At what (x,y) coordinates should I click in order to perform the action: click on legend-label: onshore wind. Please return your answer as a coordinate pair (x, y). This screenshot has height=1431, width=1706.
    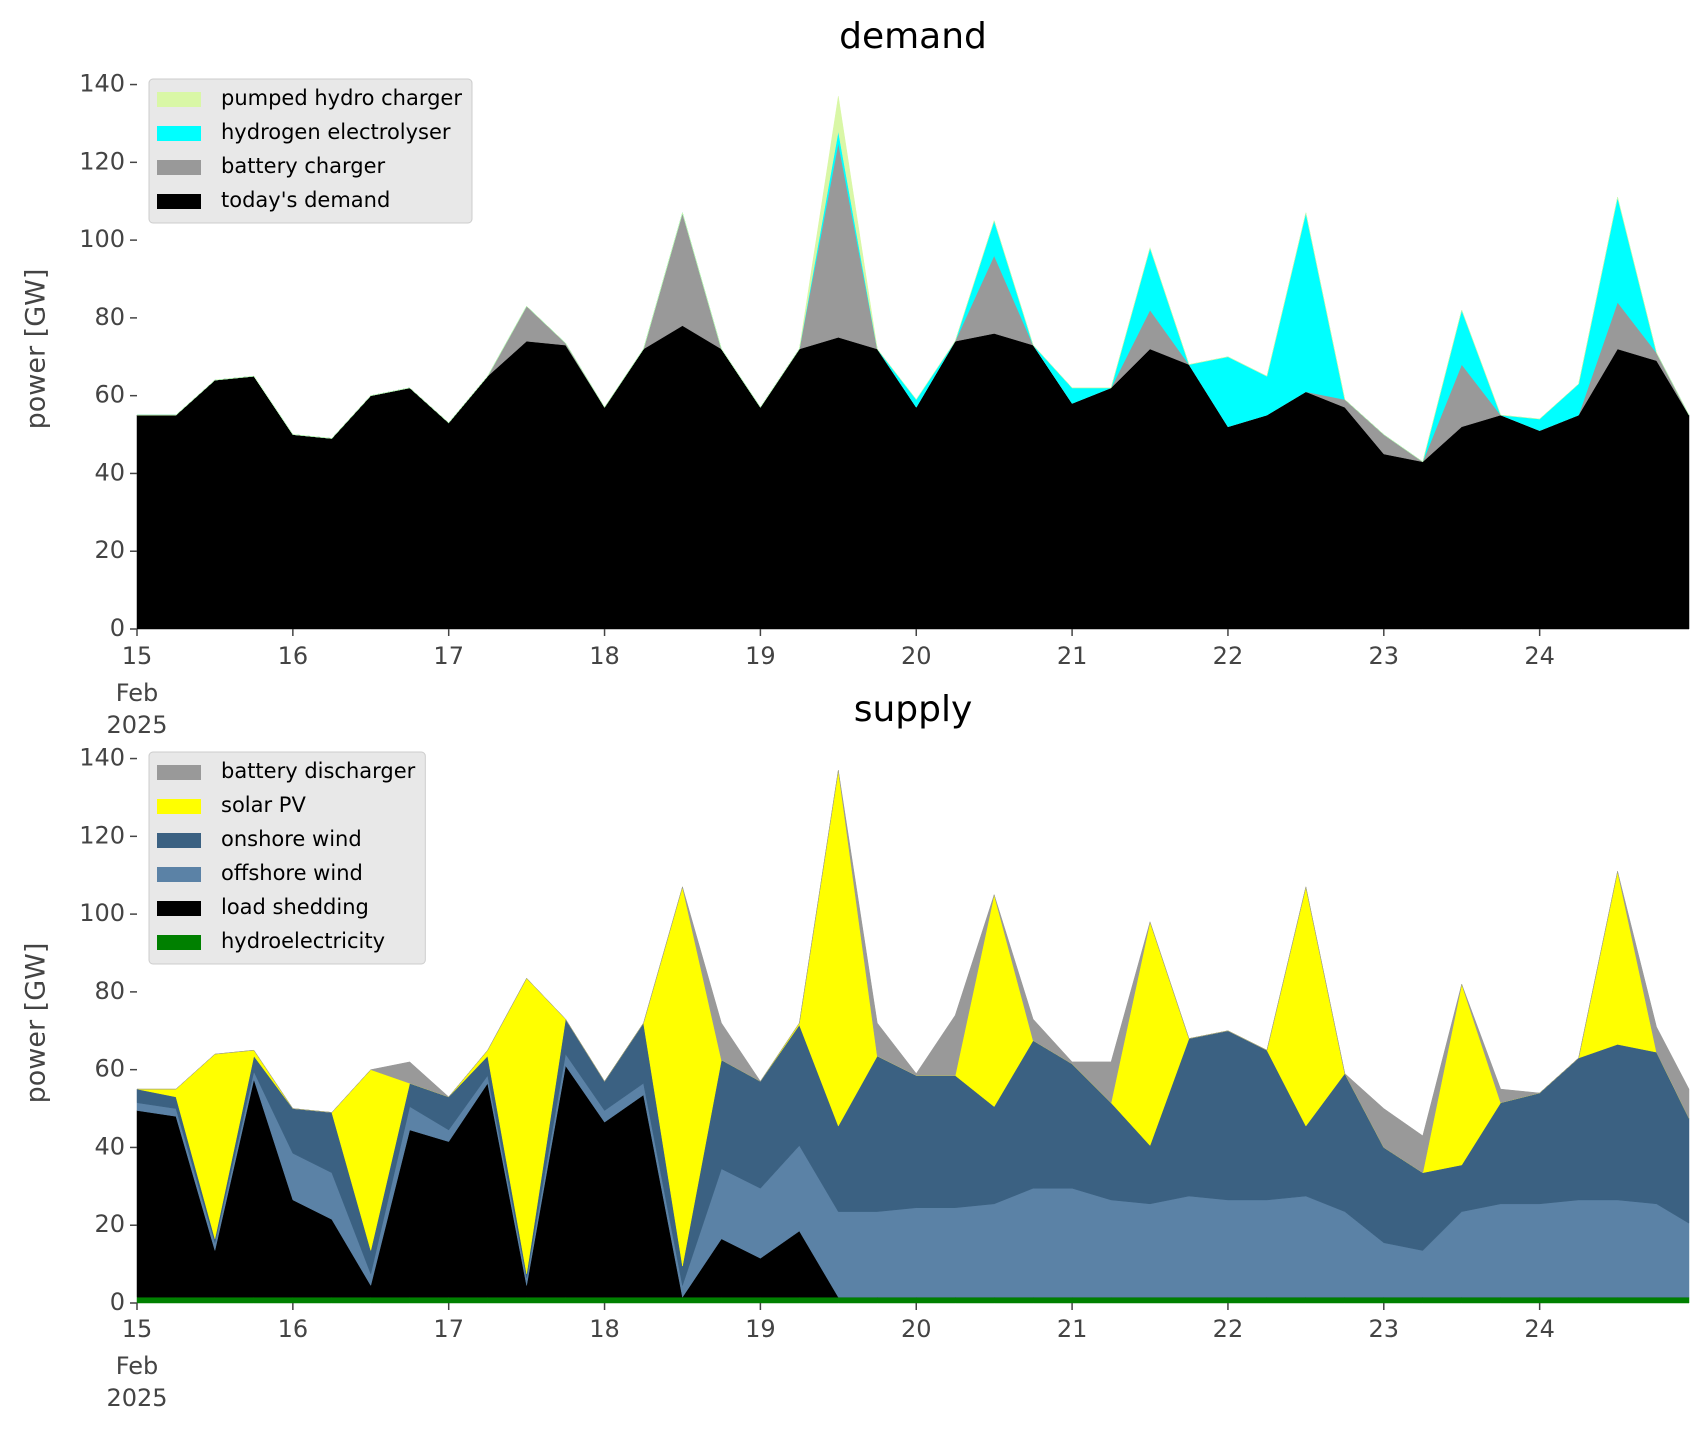
    Looking at the image, I should click on (291, 839).